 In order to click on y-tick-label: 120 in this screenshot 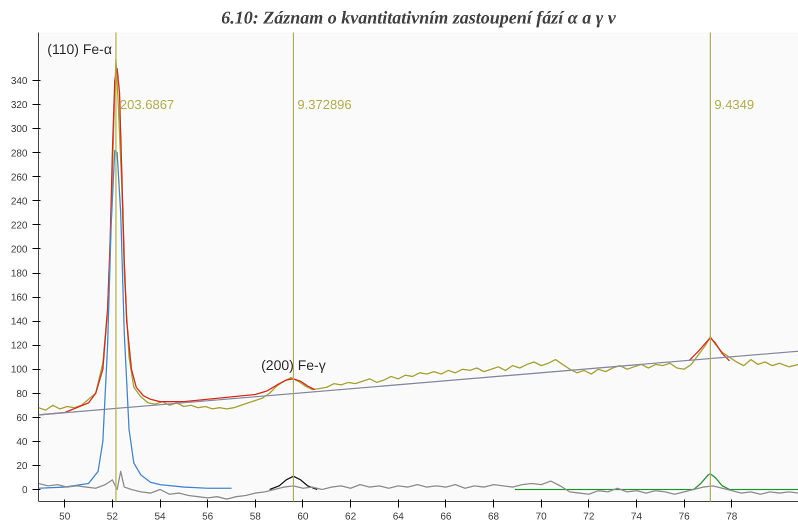, I will do `click(19, 346)`.